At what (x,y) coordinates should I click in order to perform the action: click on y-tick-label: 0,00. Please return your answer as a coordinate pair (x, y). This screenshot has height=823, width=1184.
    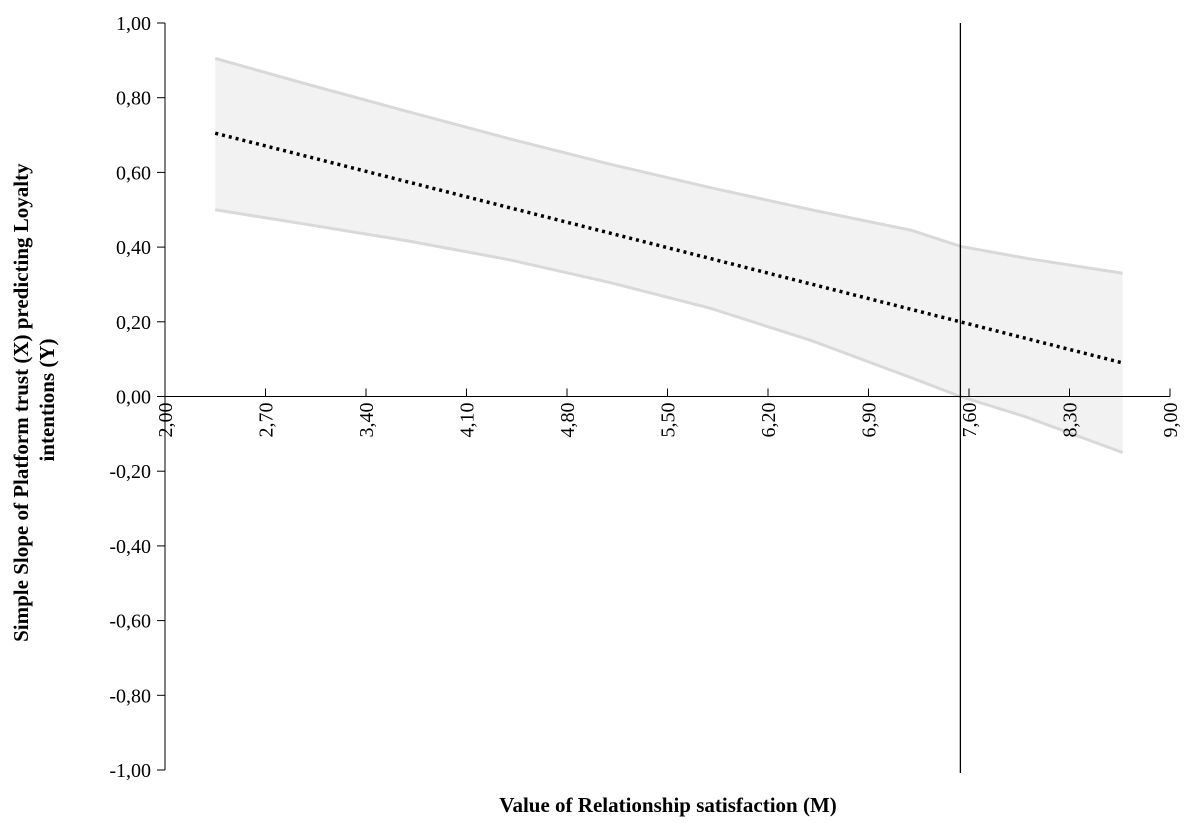
    Looking at the image, I should click on (133, 398).